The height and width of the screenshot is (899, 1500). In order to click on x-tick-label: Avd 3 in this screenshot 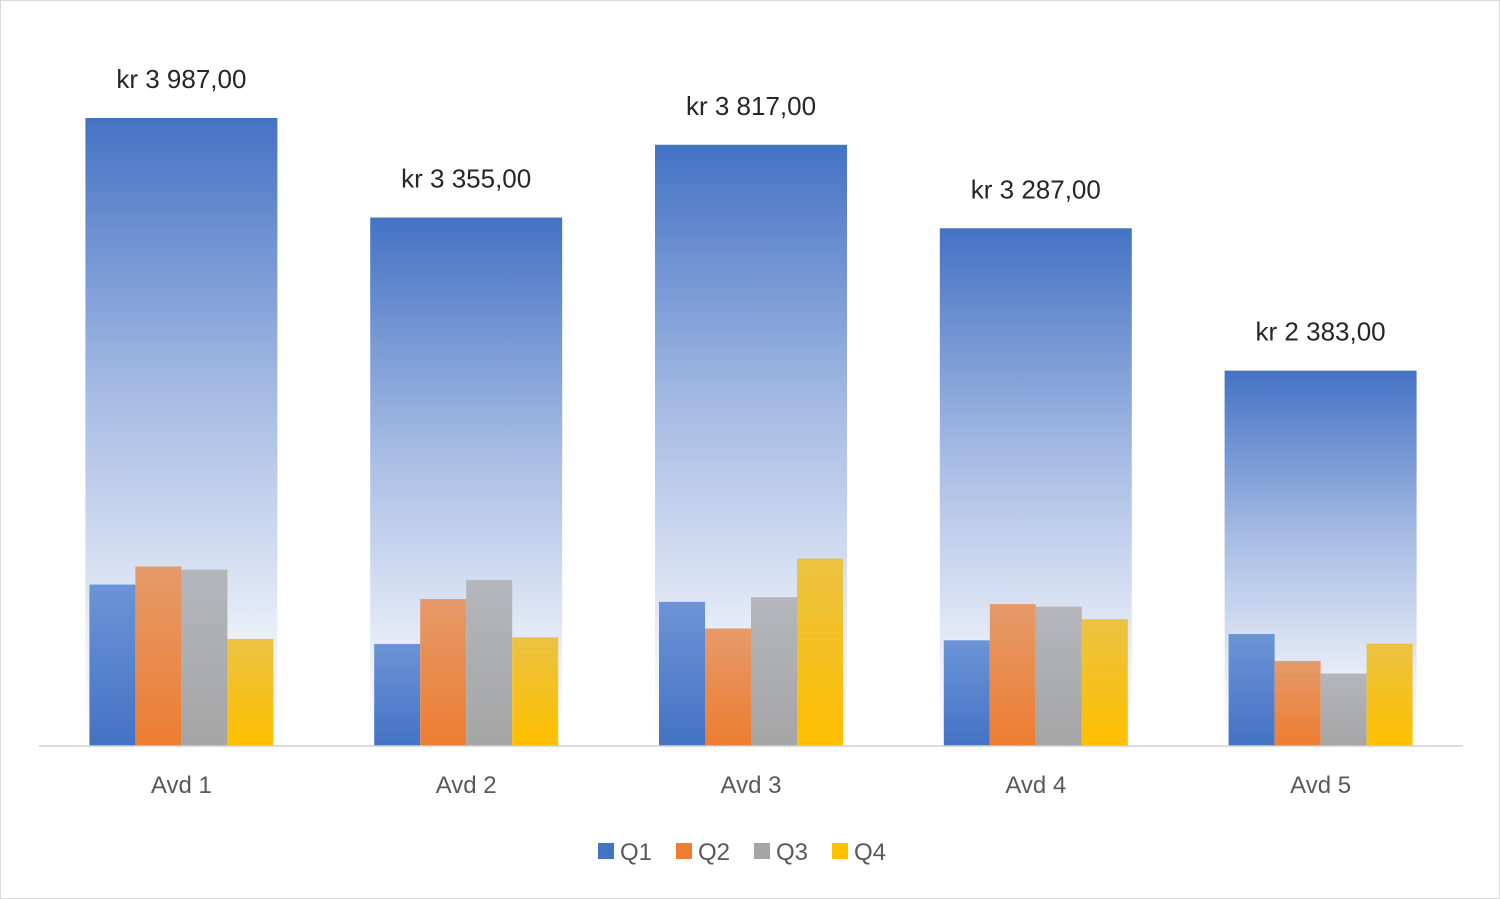, I will do `click(751, 785)`.